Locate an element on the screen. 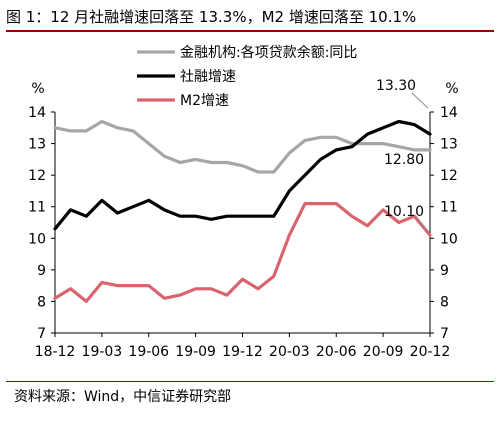 The width and height of the screenshot is (500, 423). left-y-axis-label: % is located at coordinates (37, 89).